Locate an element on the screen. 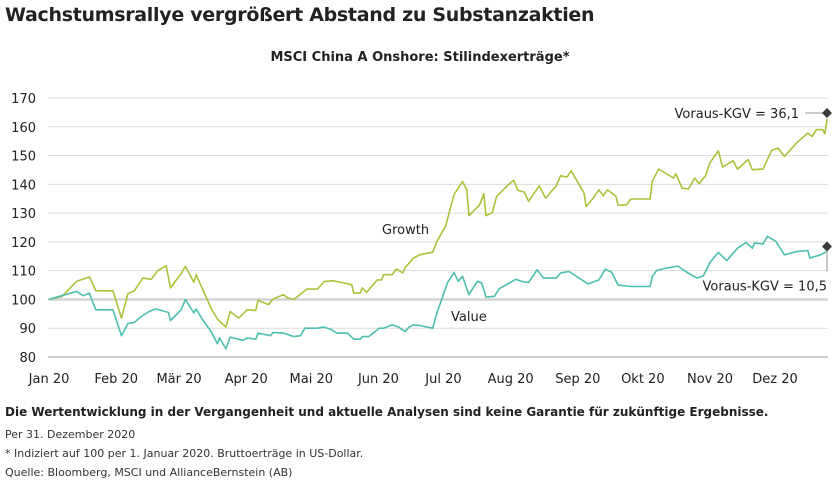 This screenshot has width=840, height=480. growth-endpoint-diamond is located at coordinates (827, 112).